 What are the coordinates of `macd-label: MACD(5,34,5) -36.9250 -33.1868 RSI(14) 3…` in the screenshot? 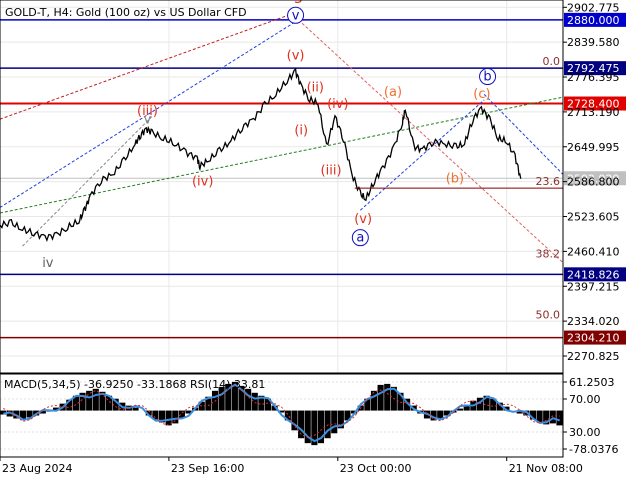 It's located at (134, 384).